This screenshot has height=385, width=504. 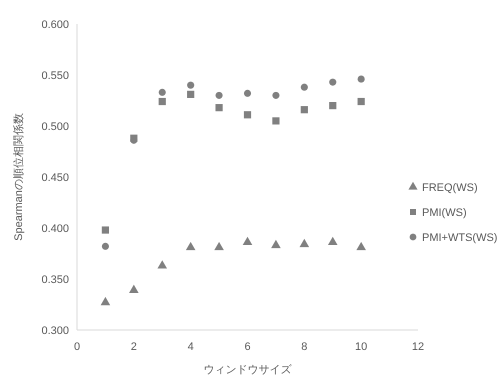 What do you see at coordinates (18, 177) in the screenshot?
I see `y-axis-title: Spearmanの順位相関係数` at bounding box center [18, 177].